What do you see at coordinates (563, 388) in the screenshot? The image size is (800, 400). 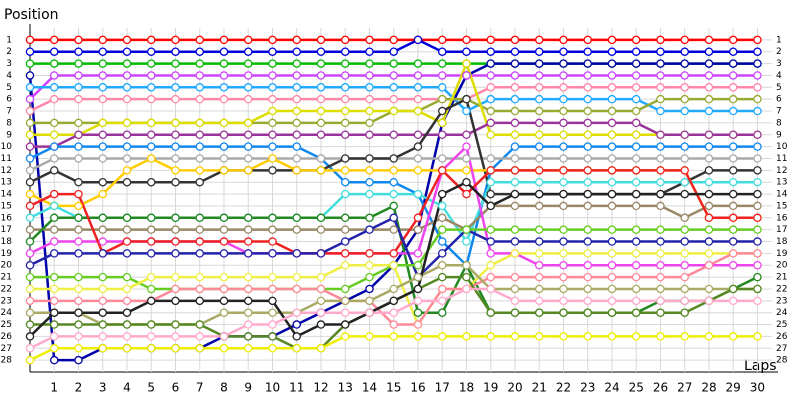 I see `x-tick-label: 22` at bounding box center [563, 388].